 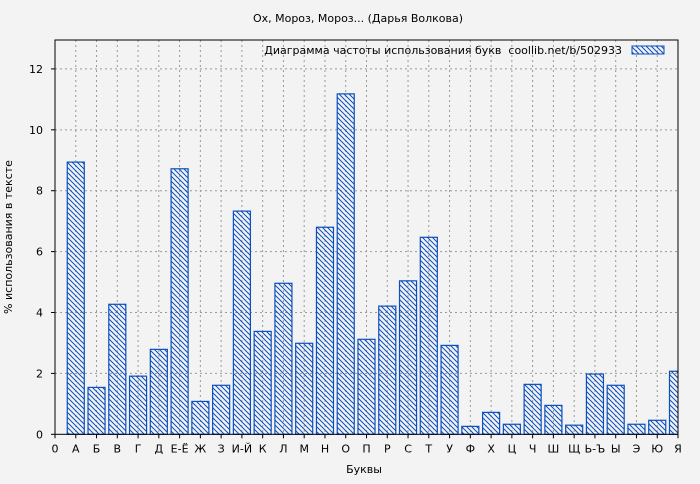 I want to click on x-tick-label: Л, so click(x=283, y=448).